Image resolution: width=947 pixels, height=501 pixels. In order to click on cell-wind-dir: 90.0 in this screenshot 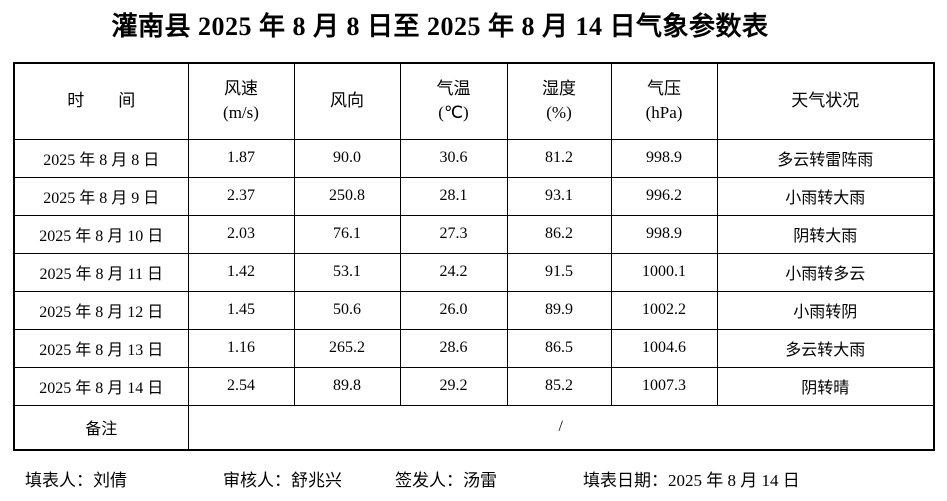, I will do `click(347, 158)`.